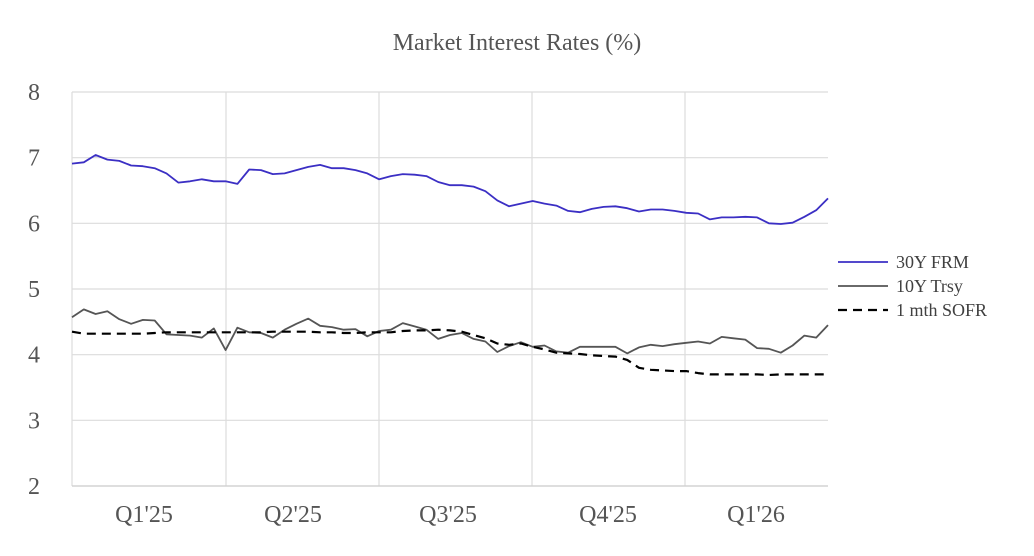 The height and width of the screenshot is (556, 1034). What do you see at coordinates (34, 487) in the screenshot?
I see `y-tick-label: 2` at bounding box center [34, 487].